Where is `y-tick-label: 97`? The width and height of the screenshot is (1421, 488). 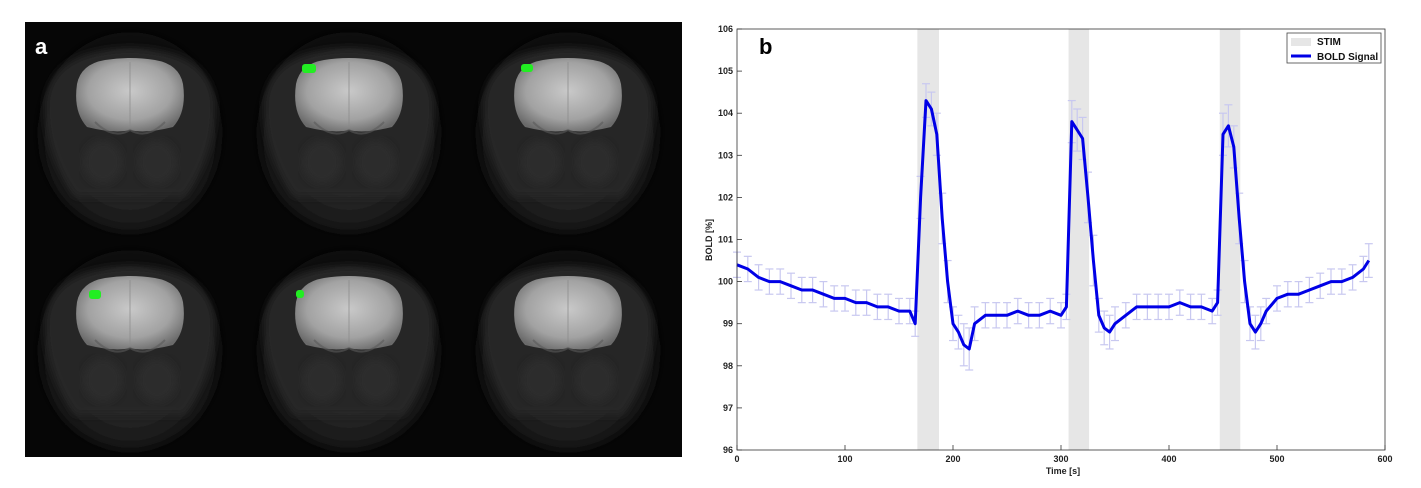
y-tick-label: 97 is located at coordinates (728, 408).